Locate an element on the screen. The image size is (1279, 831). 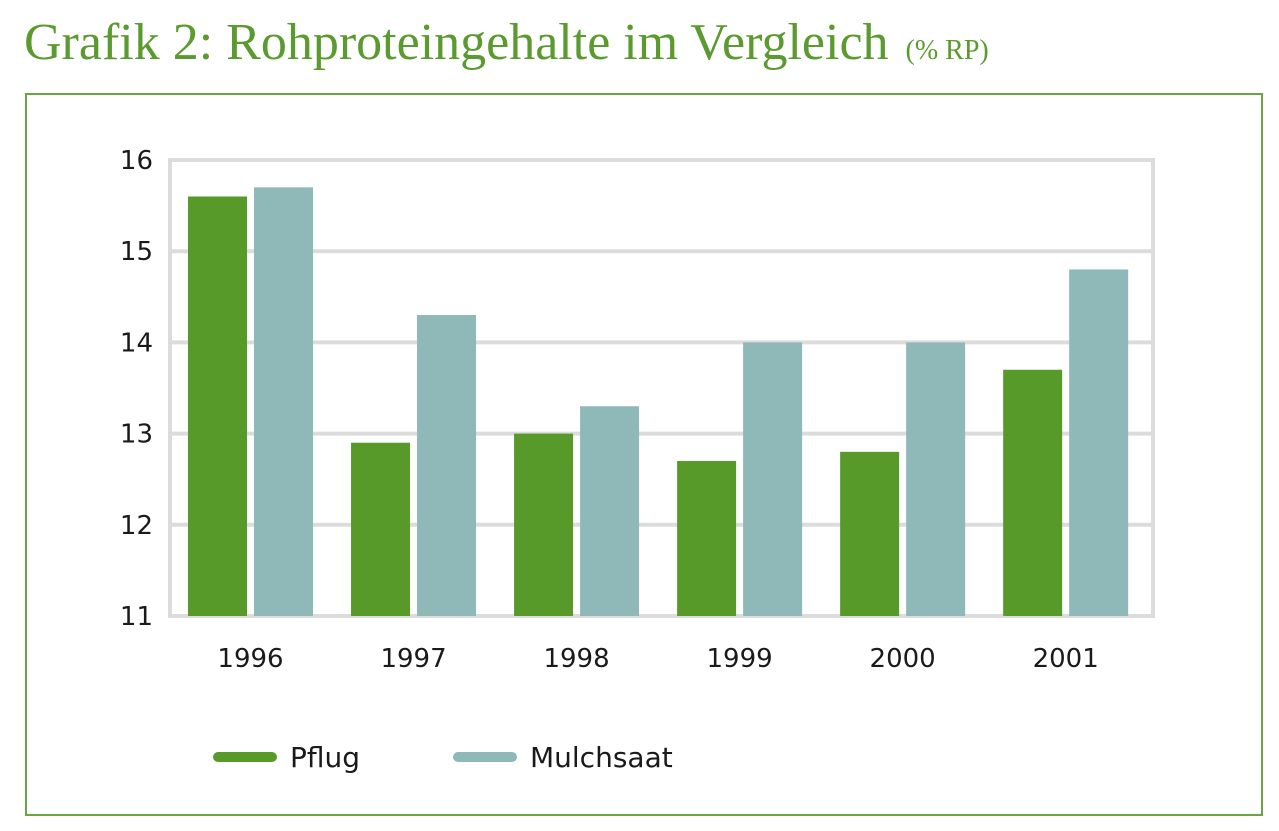
x-tick-label: 1999 is located at coordinates (740, 659).